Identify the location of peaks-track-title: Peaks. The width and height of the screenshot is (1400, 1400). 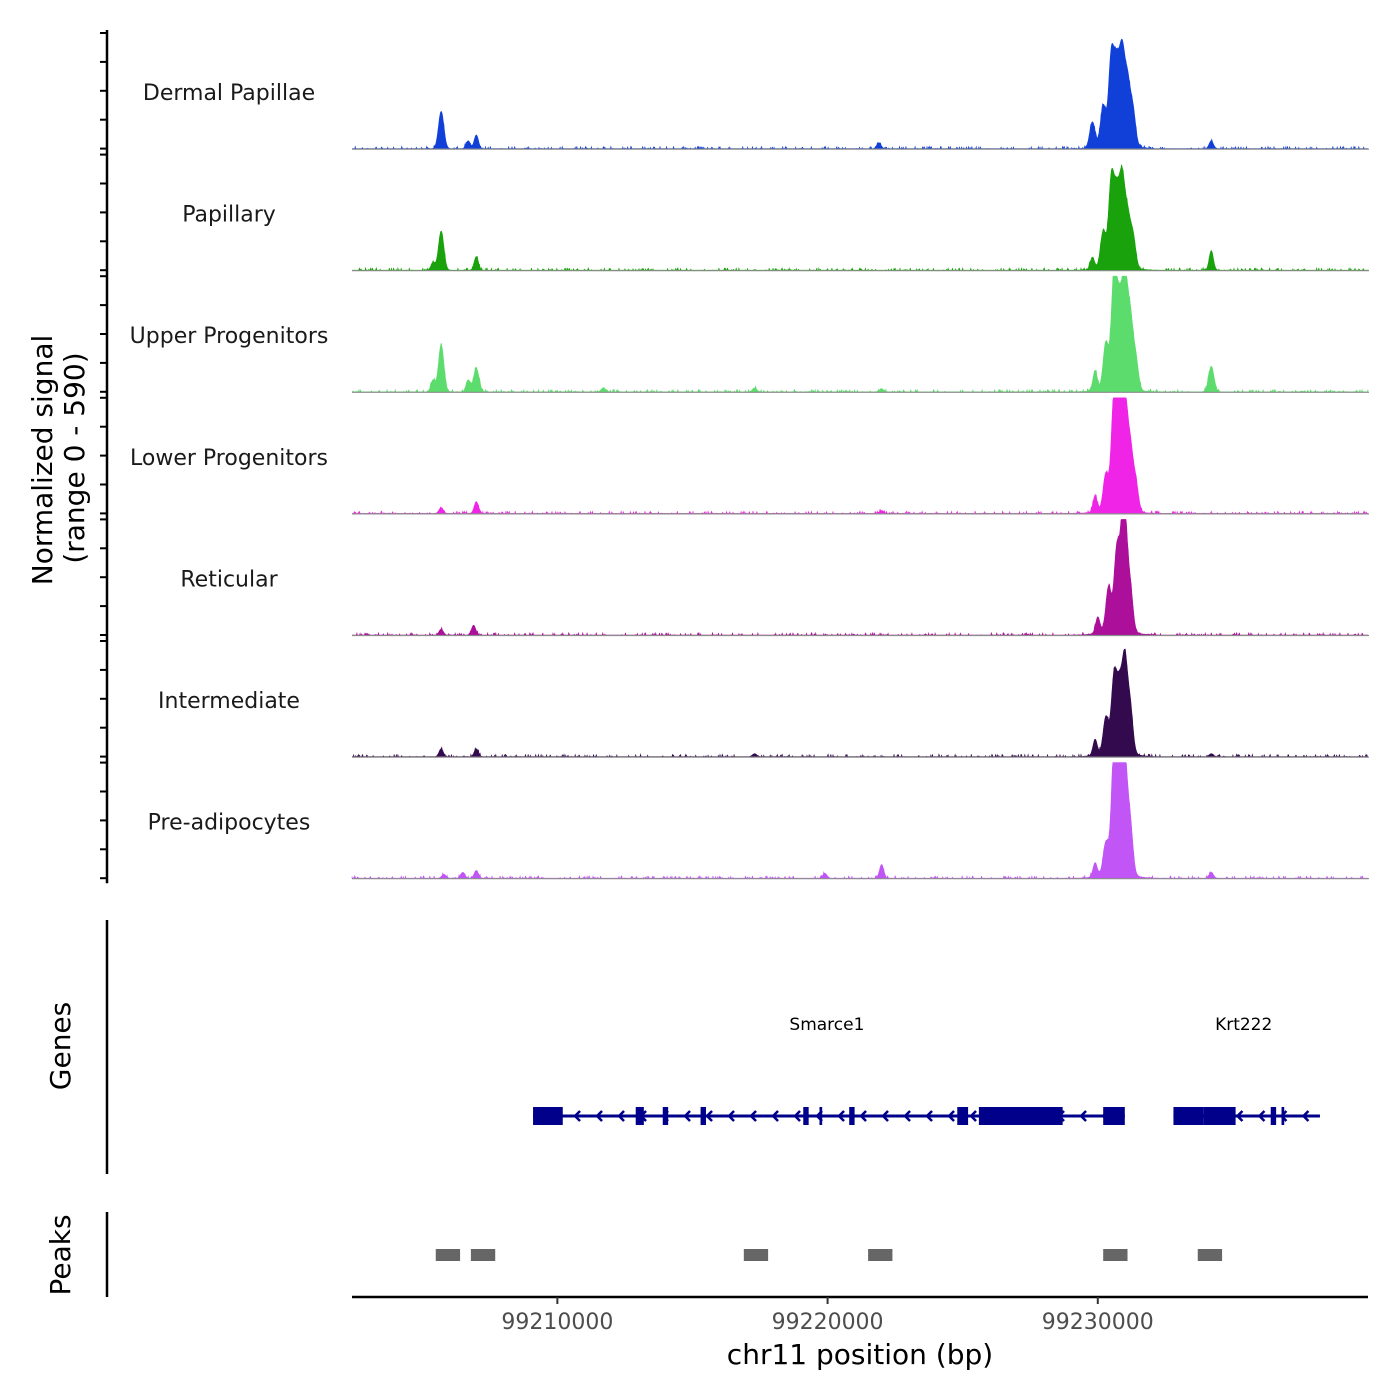
(60, 1254).